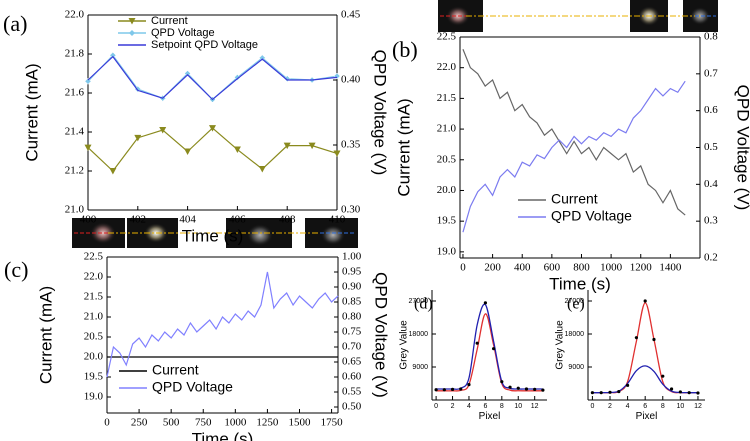  I want to click on x-axis-label: Pixel, so click(647, 416).